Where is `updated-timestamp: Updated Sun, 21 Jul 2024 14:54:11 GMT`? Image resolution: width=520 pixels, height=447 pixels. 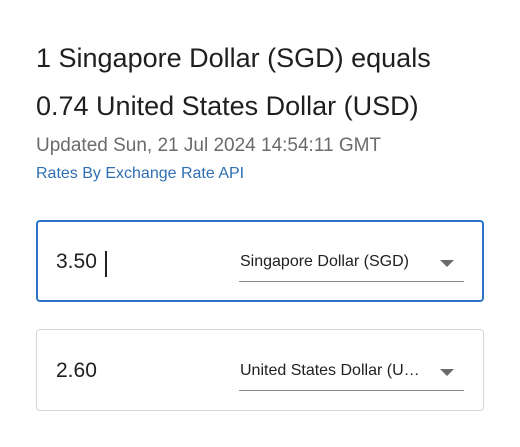
updated-timestamp: Updated Sun, 21 Jul 2024 14:54:11 GMT is located at coordinates (209, 145).